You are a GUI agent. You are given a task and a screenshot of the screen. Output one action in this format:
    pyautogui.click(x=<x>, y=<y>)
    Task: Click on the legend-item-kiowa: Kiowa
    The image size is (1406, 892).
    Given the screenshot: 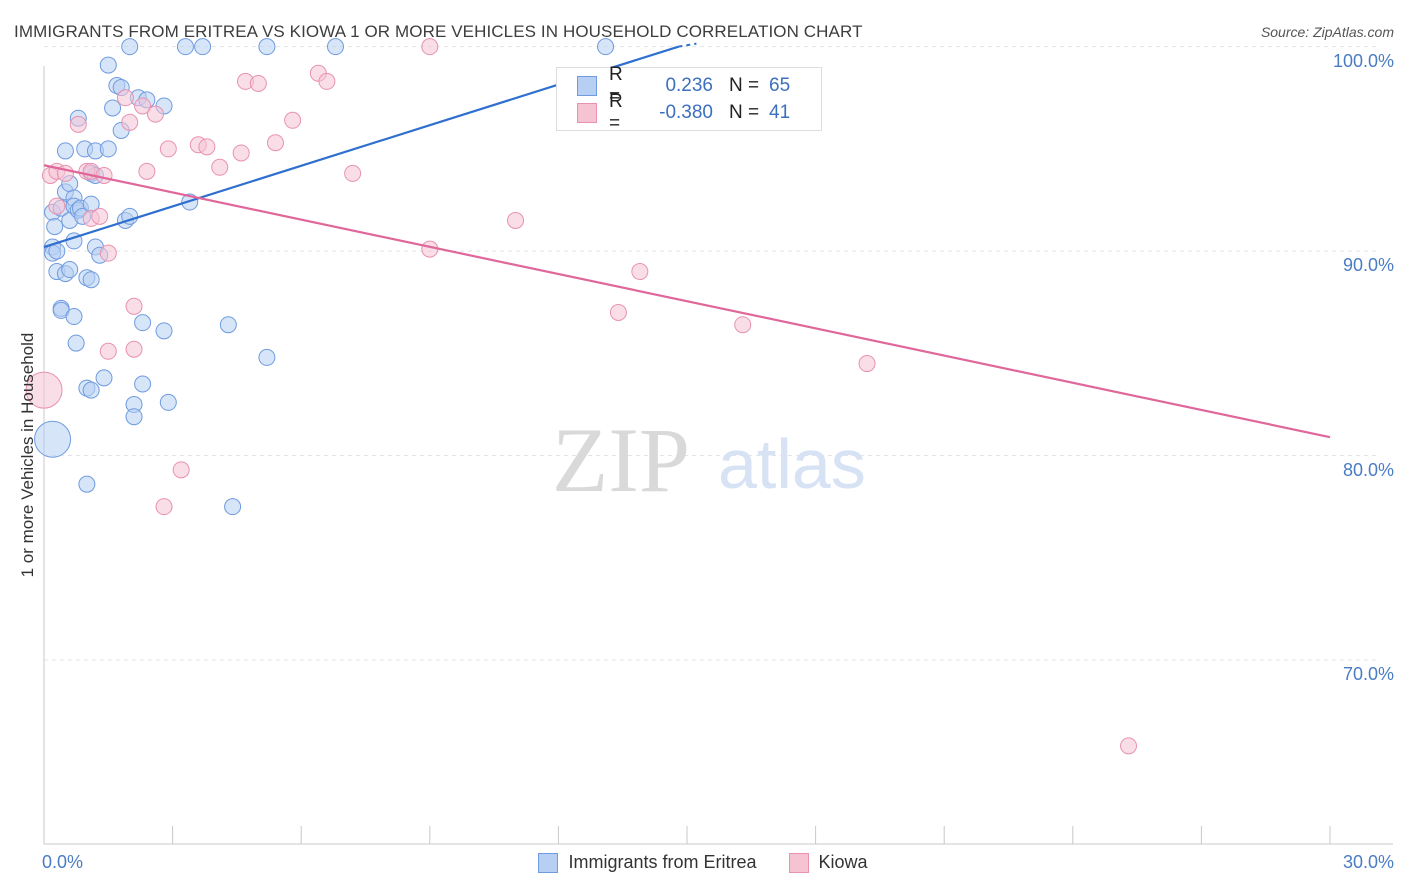 What is the action you would take?
    pyautogui.click(x=828, y=862)
    